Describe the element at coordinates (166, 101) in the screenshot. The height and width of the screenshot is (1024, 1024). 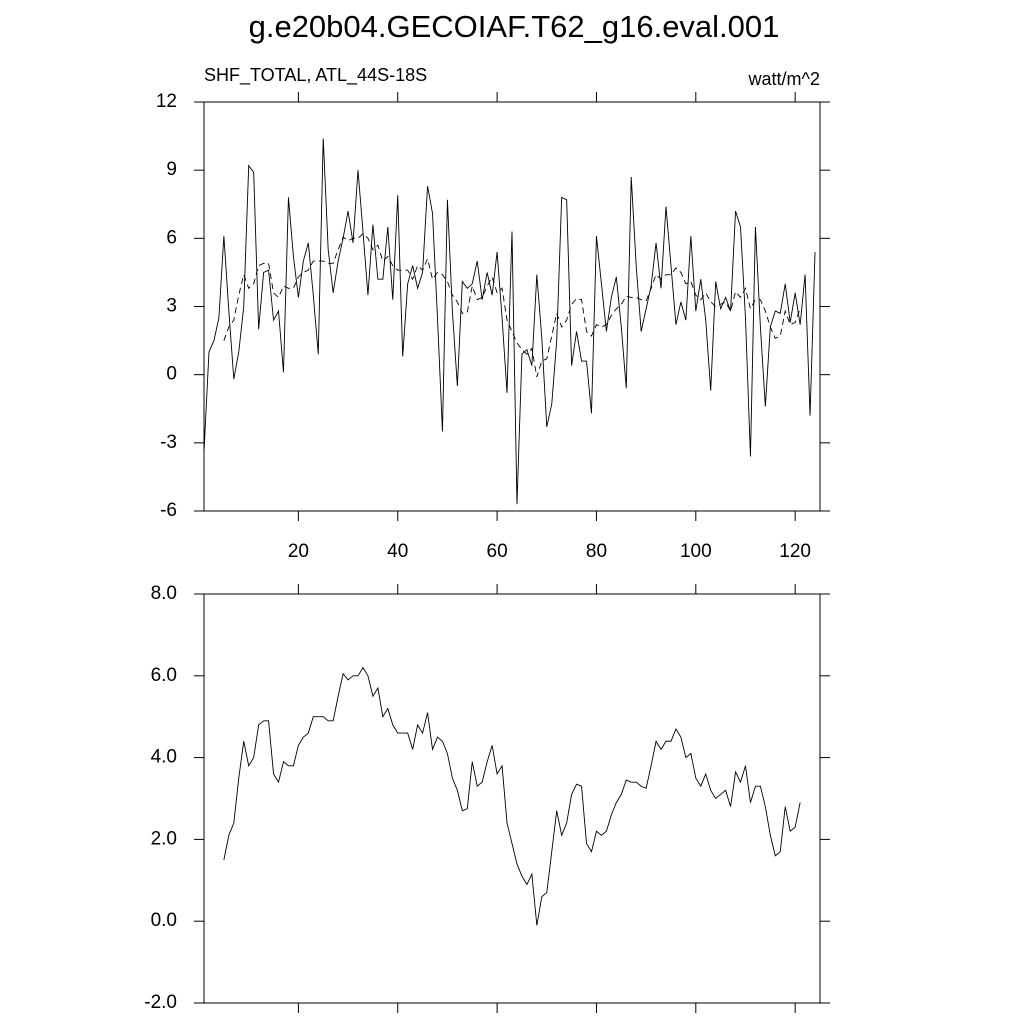
I see `y-tick-label: 12` at that location.